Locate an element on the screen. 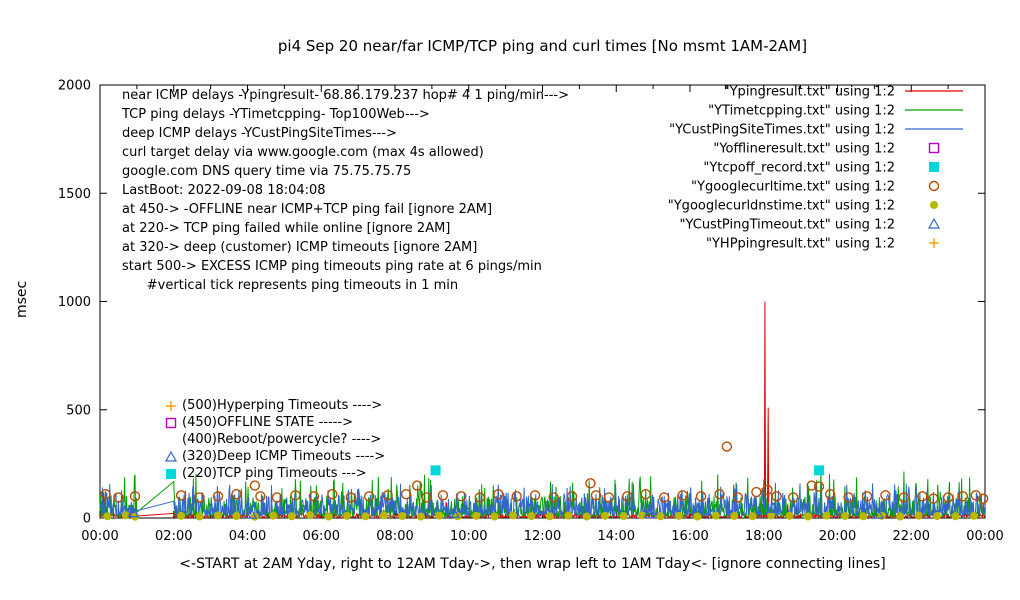  level-annotation: (320)Deep ICMP Timeouts ----> is located at coordinates (274, 456).